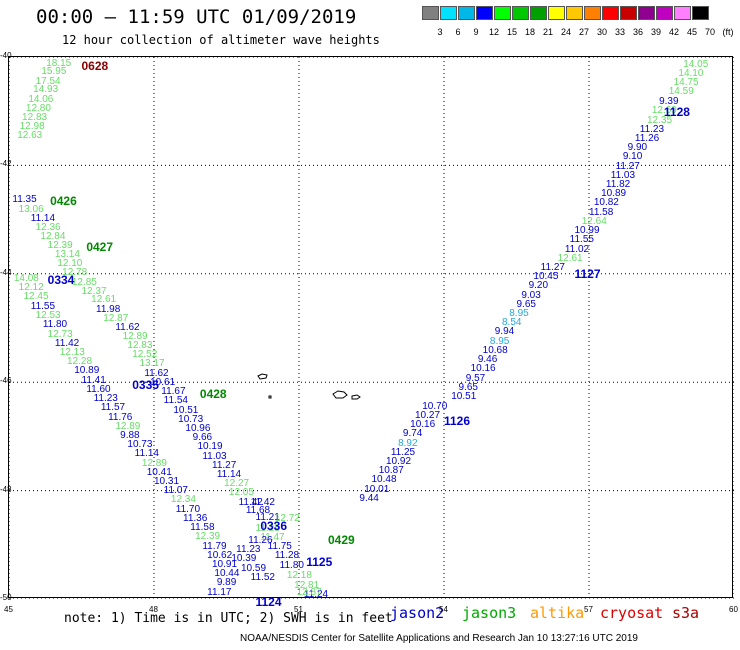 The image size is (740, 650). Describe the element at coordinates (24, 200) in the screenshot. I see `wave-height-value: 11.35` at that location.